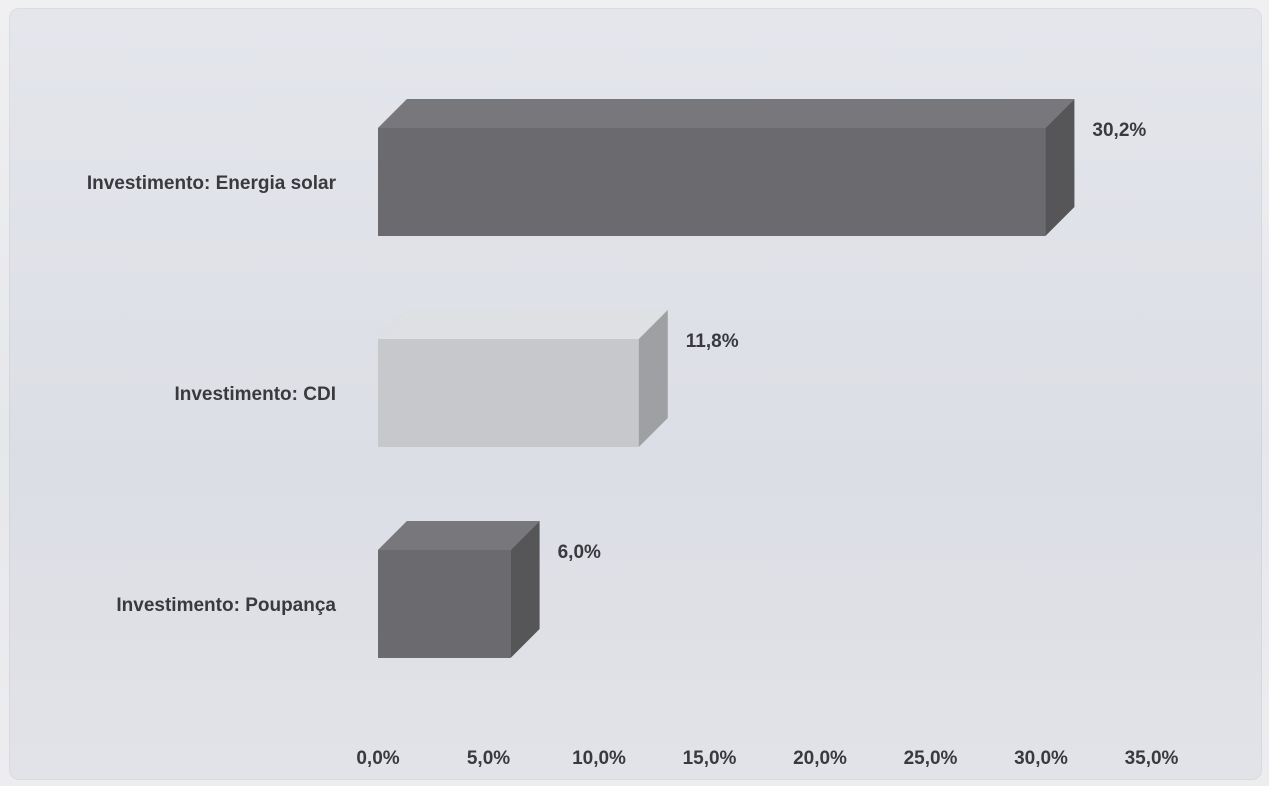 This screenshot has width=1269, height=786. I want to click on x-tick-label: 15,0%, so click(710, 758).